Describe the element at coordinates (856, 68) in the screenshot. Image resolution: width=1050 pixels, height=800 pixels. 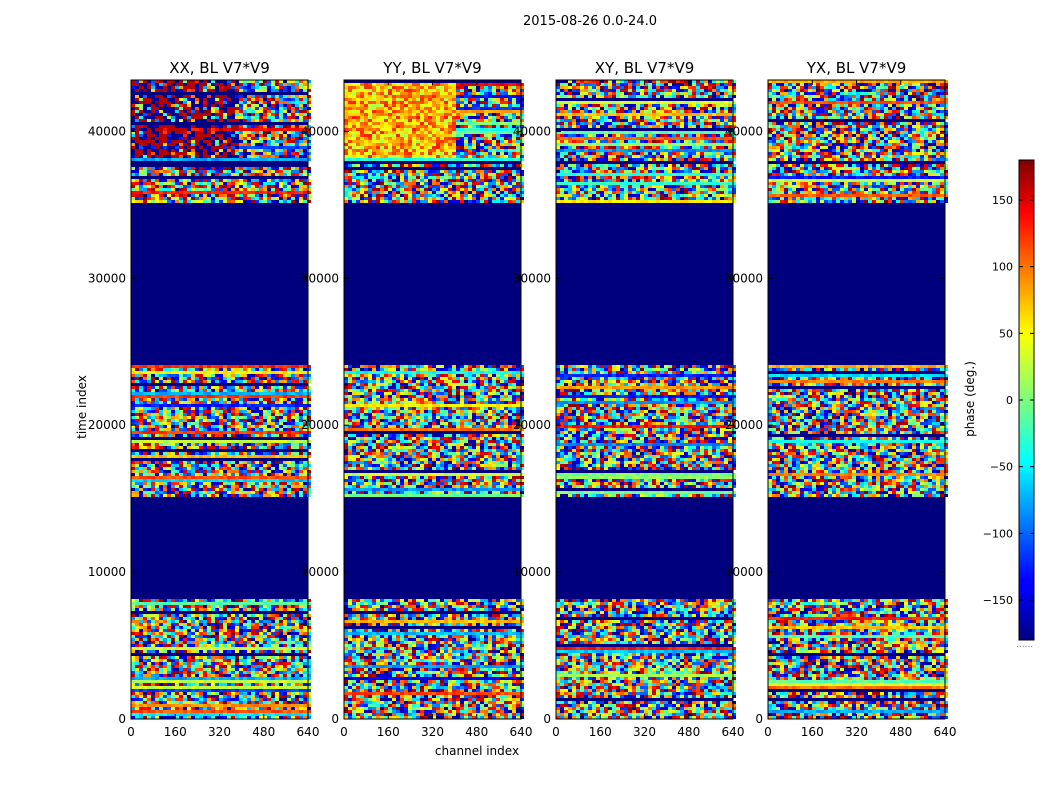
I see `panel-title: YX, BL V7*V9` at that location.